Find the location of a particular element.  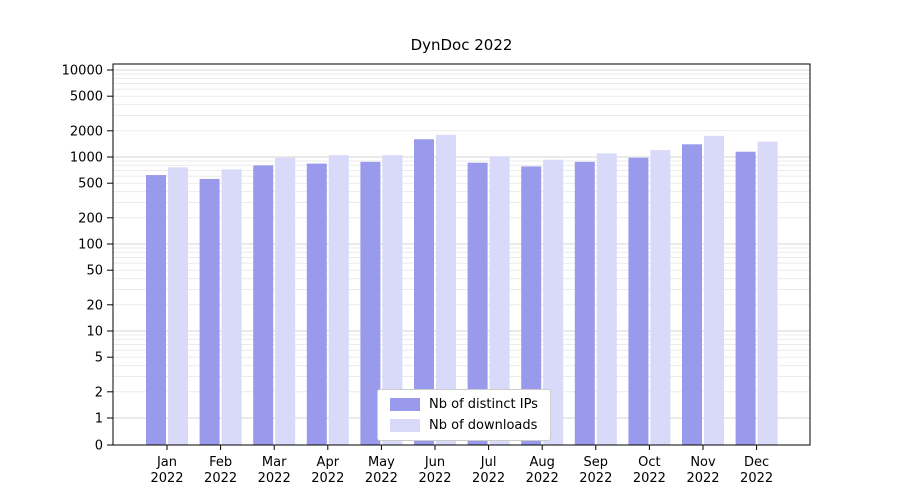

bar-distinct-ips-nov is located at coordinates (692, 294).